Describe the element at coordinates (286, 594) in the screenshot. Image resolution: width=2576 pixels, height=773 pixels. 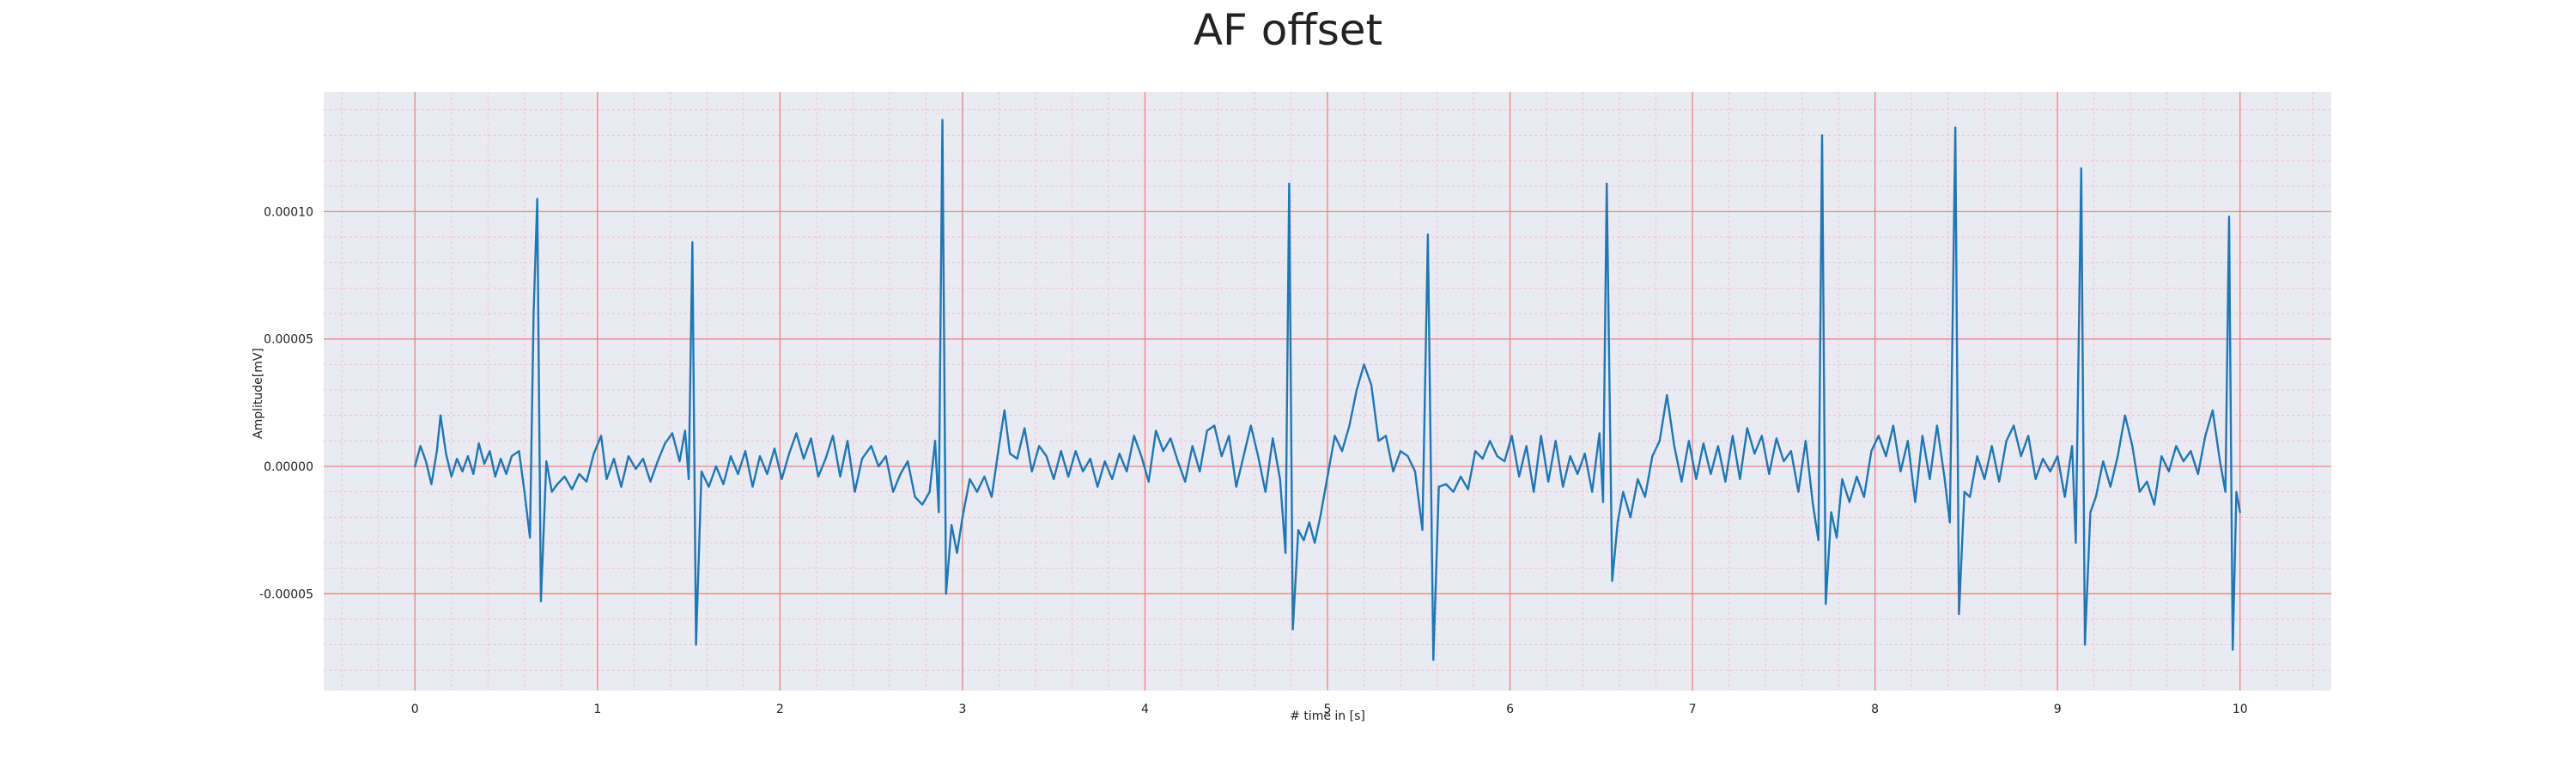
I see `y-tick-label: -0.00005` at that location.